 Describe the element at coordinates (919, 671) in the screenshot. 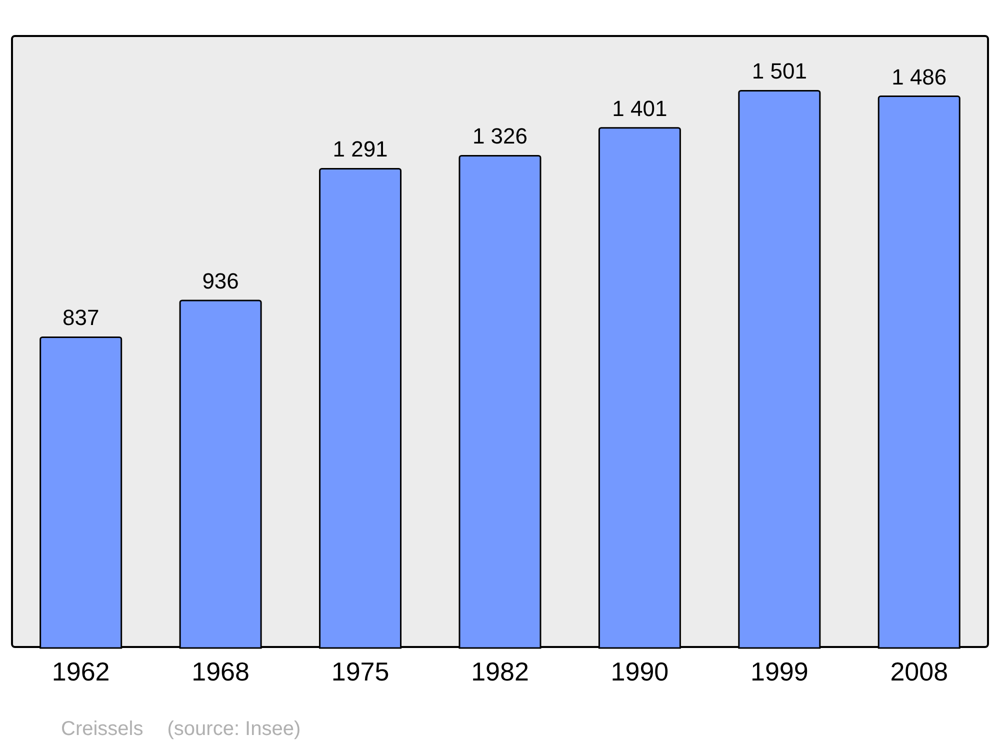

I see `x-tick-label: 2008` at that location.